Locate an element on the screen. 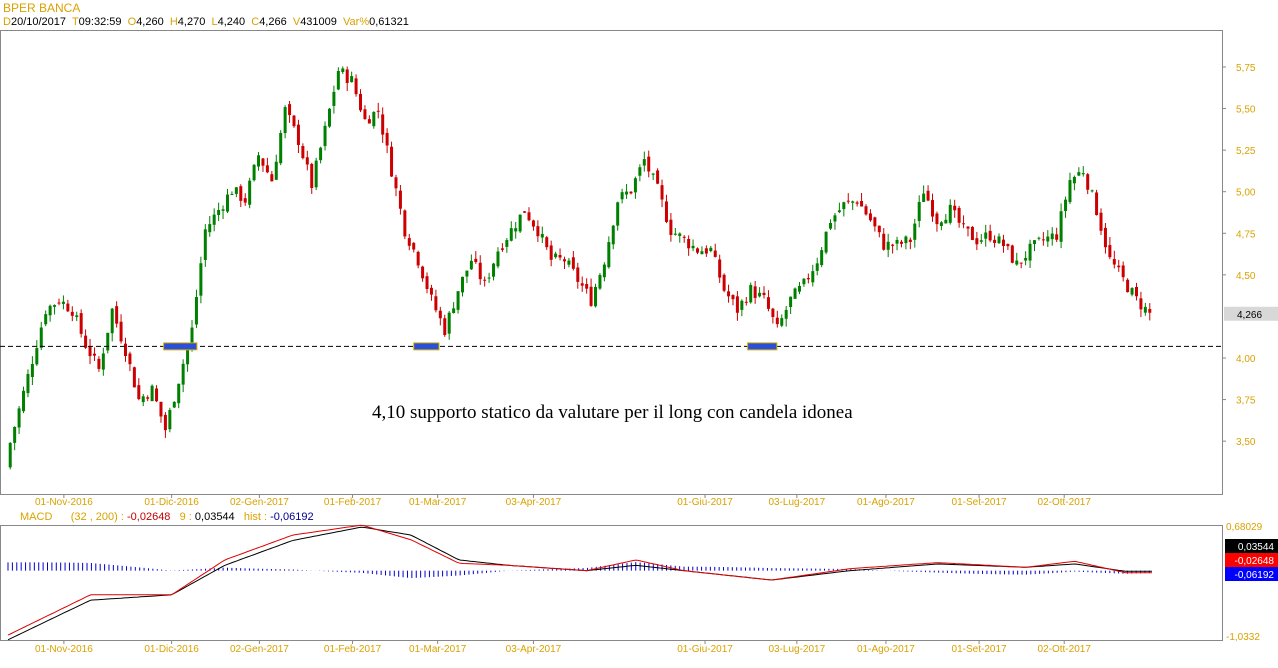  time-value: 09:32:59 is located at coordinates (100, 22).